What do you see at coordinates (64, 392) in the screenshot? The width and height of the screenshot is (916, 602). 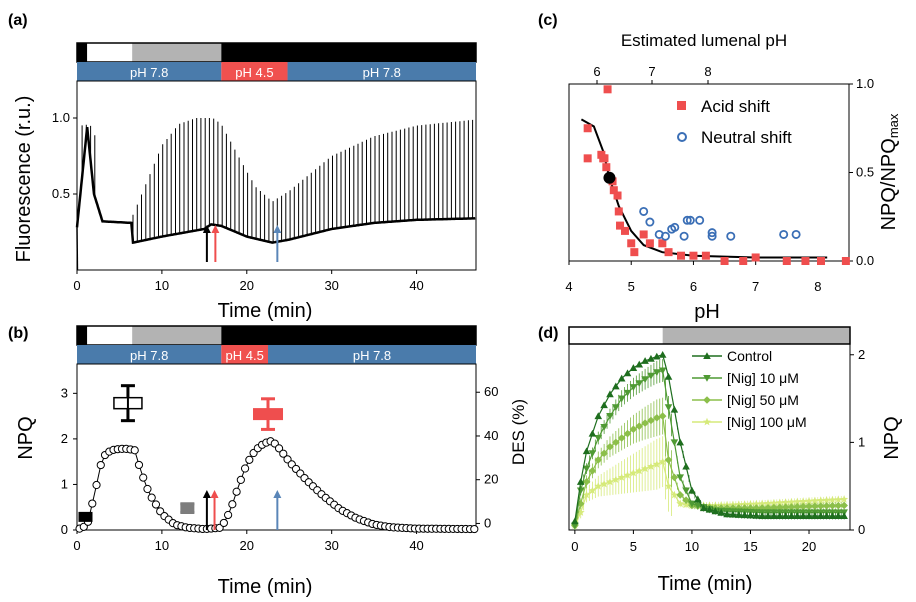 I see `y-tick-label: 3` at bounding box center [64, 392].